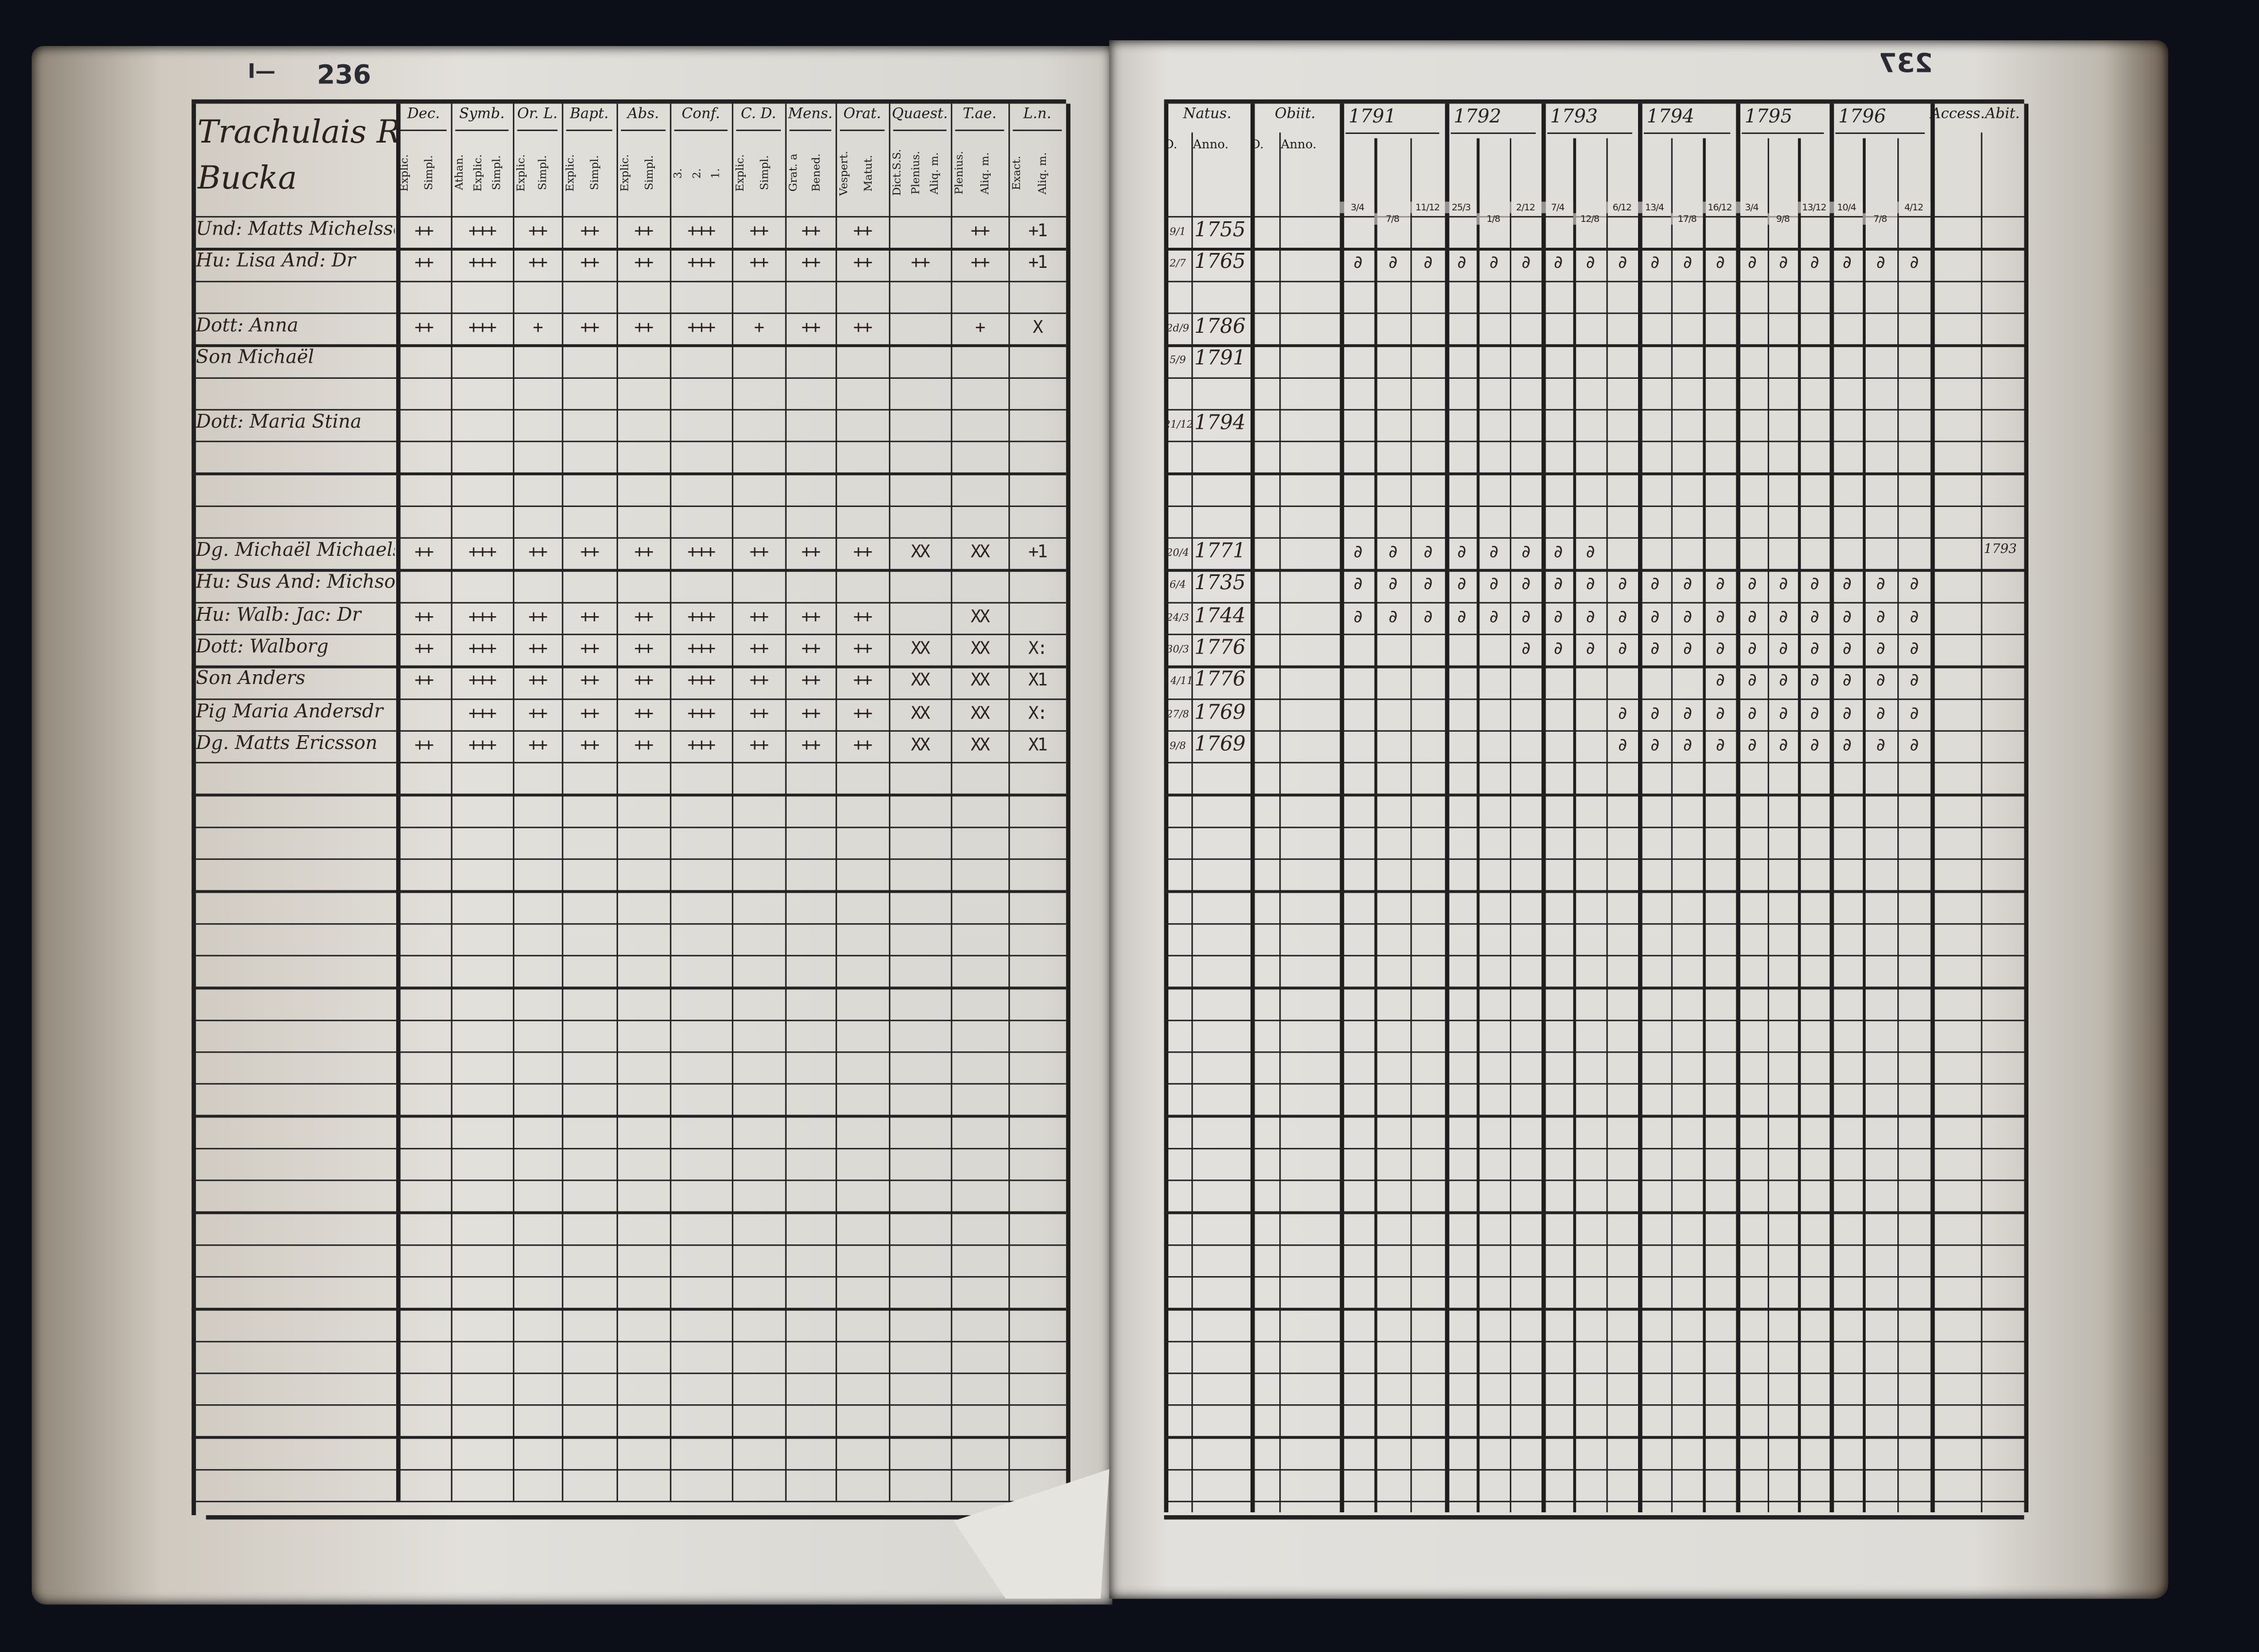 Image resolution: width=2259 pixels, height=1652 pixels. What do you see at coordinates (1178, 714) in the screenshot?
I see `birth-day: 27/8` at bounding box center [1178, 714].